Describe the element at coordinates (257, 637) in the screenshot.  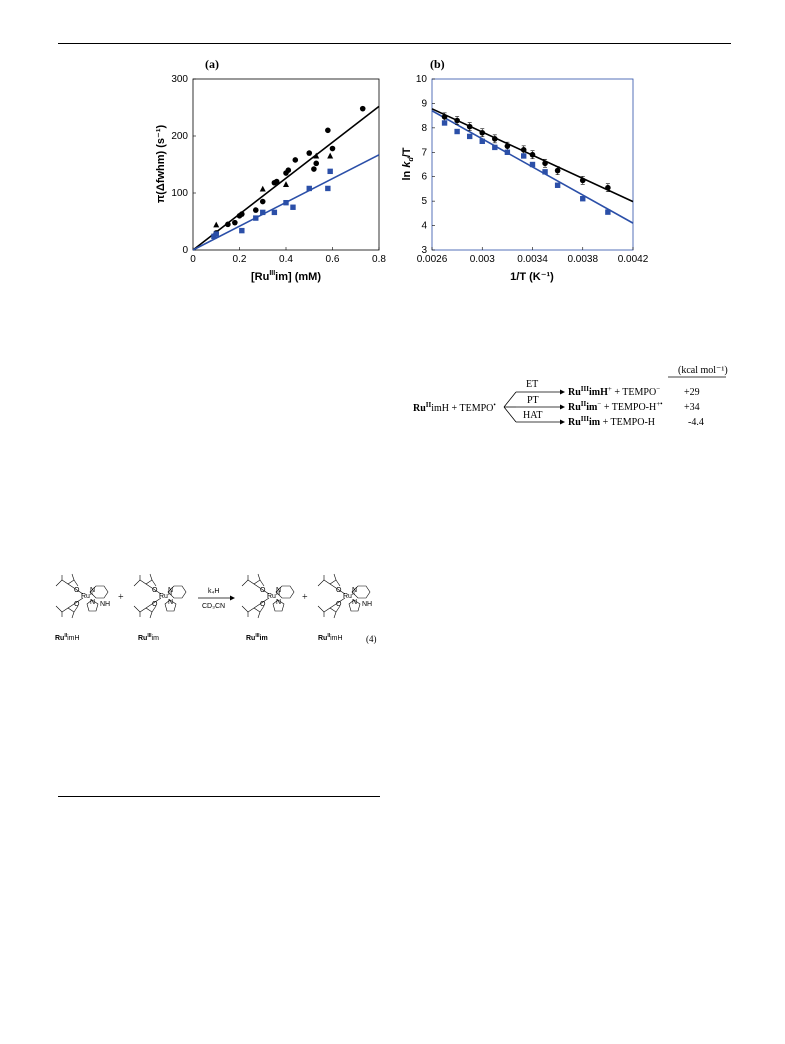
I see `compound-label-3: RuIIIim` at that location.